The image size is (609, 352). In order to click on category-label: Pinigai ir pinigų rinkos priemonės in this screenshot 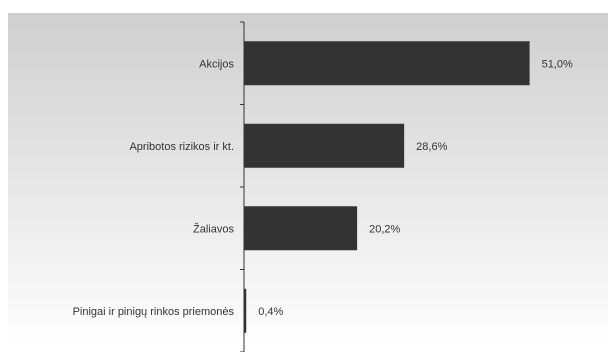, I will do `click(154, 312)`.